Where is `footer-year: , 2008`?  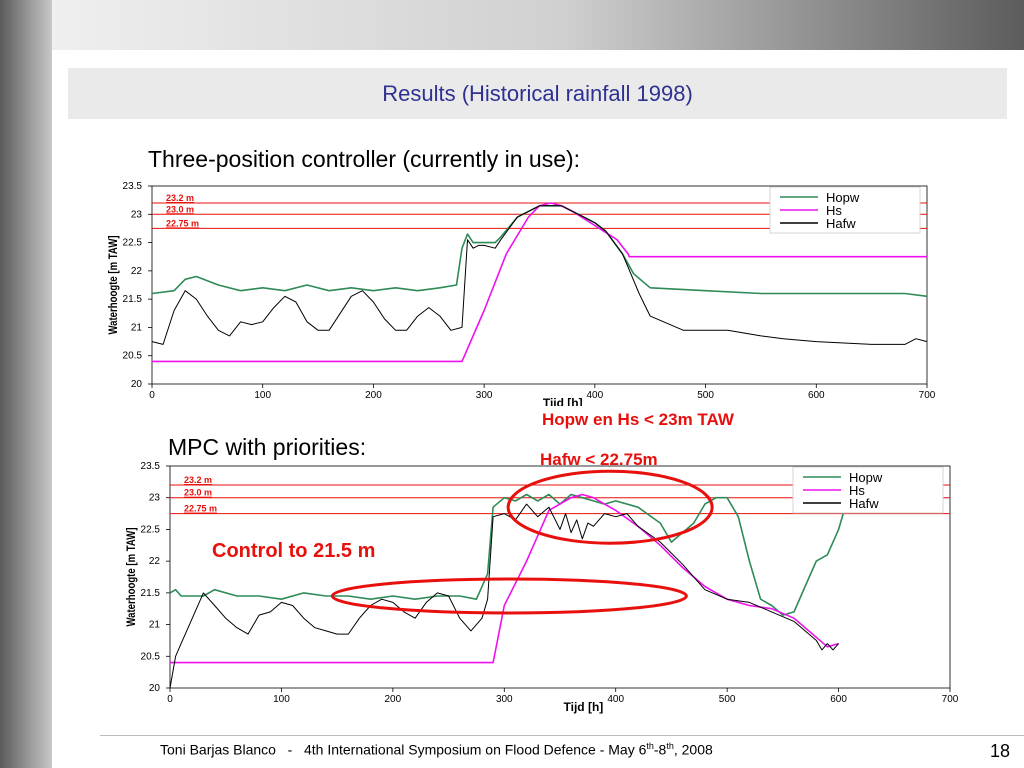 footer-year: , 2008 is located at coordinates (693, 749).